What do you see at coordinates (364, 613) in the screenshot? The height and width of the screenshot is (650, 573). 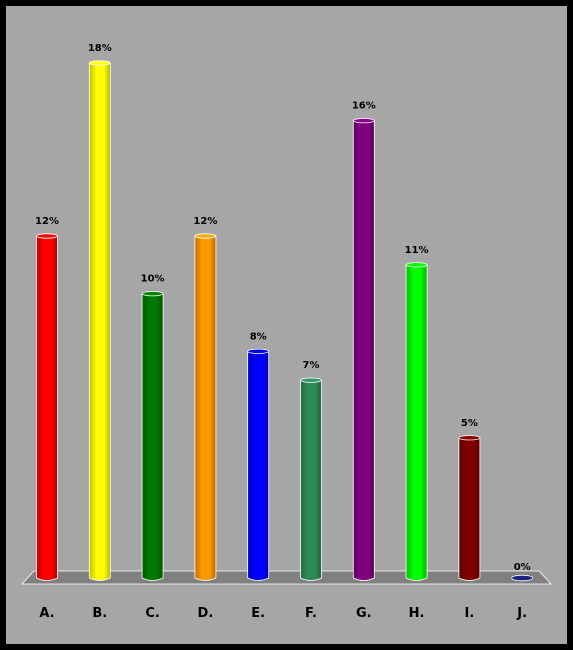 I see `category-label: G.` at bounding box center [364, 613].